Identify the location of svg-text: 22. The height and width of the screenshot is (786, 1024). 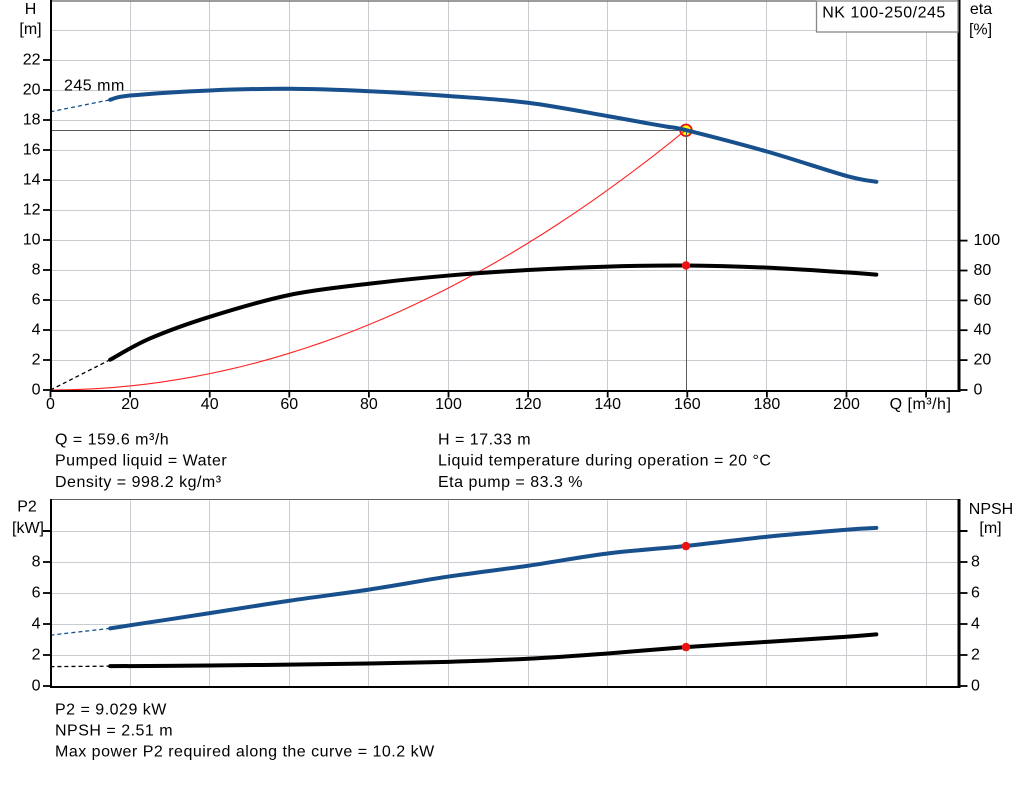
(32, 60).